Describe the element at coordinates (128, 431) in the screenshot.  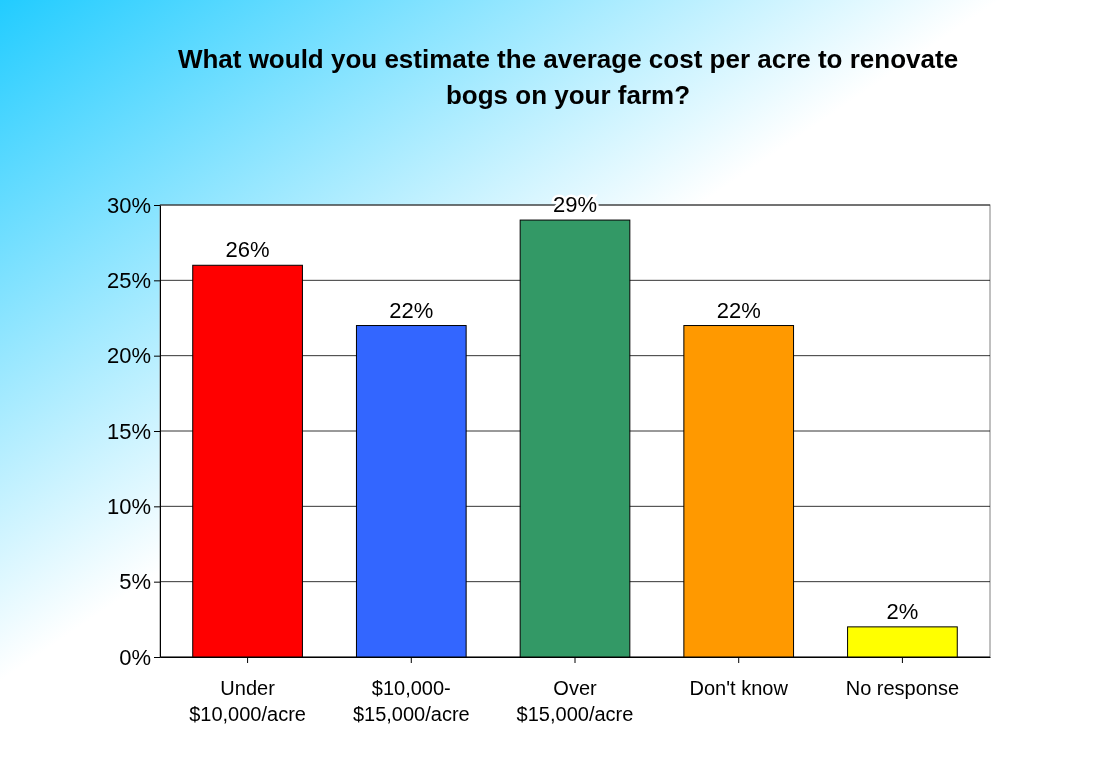
I see `y-tick-label: 15%` at that location.